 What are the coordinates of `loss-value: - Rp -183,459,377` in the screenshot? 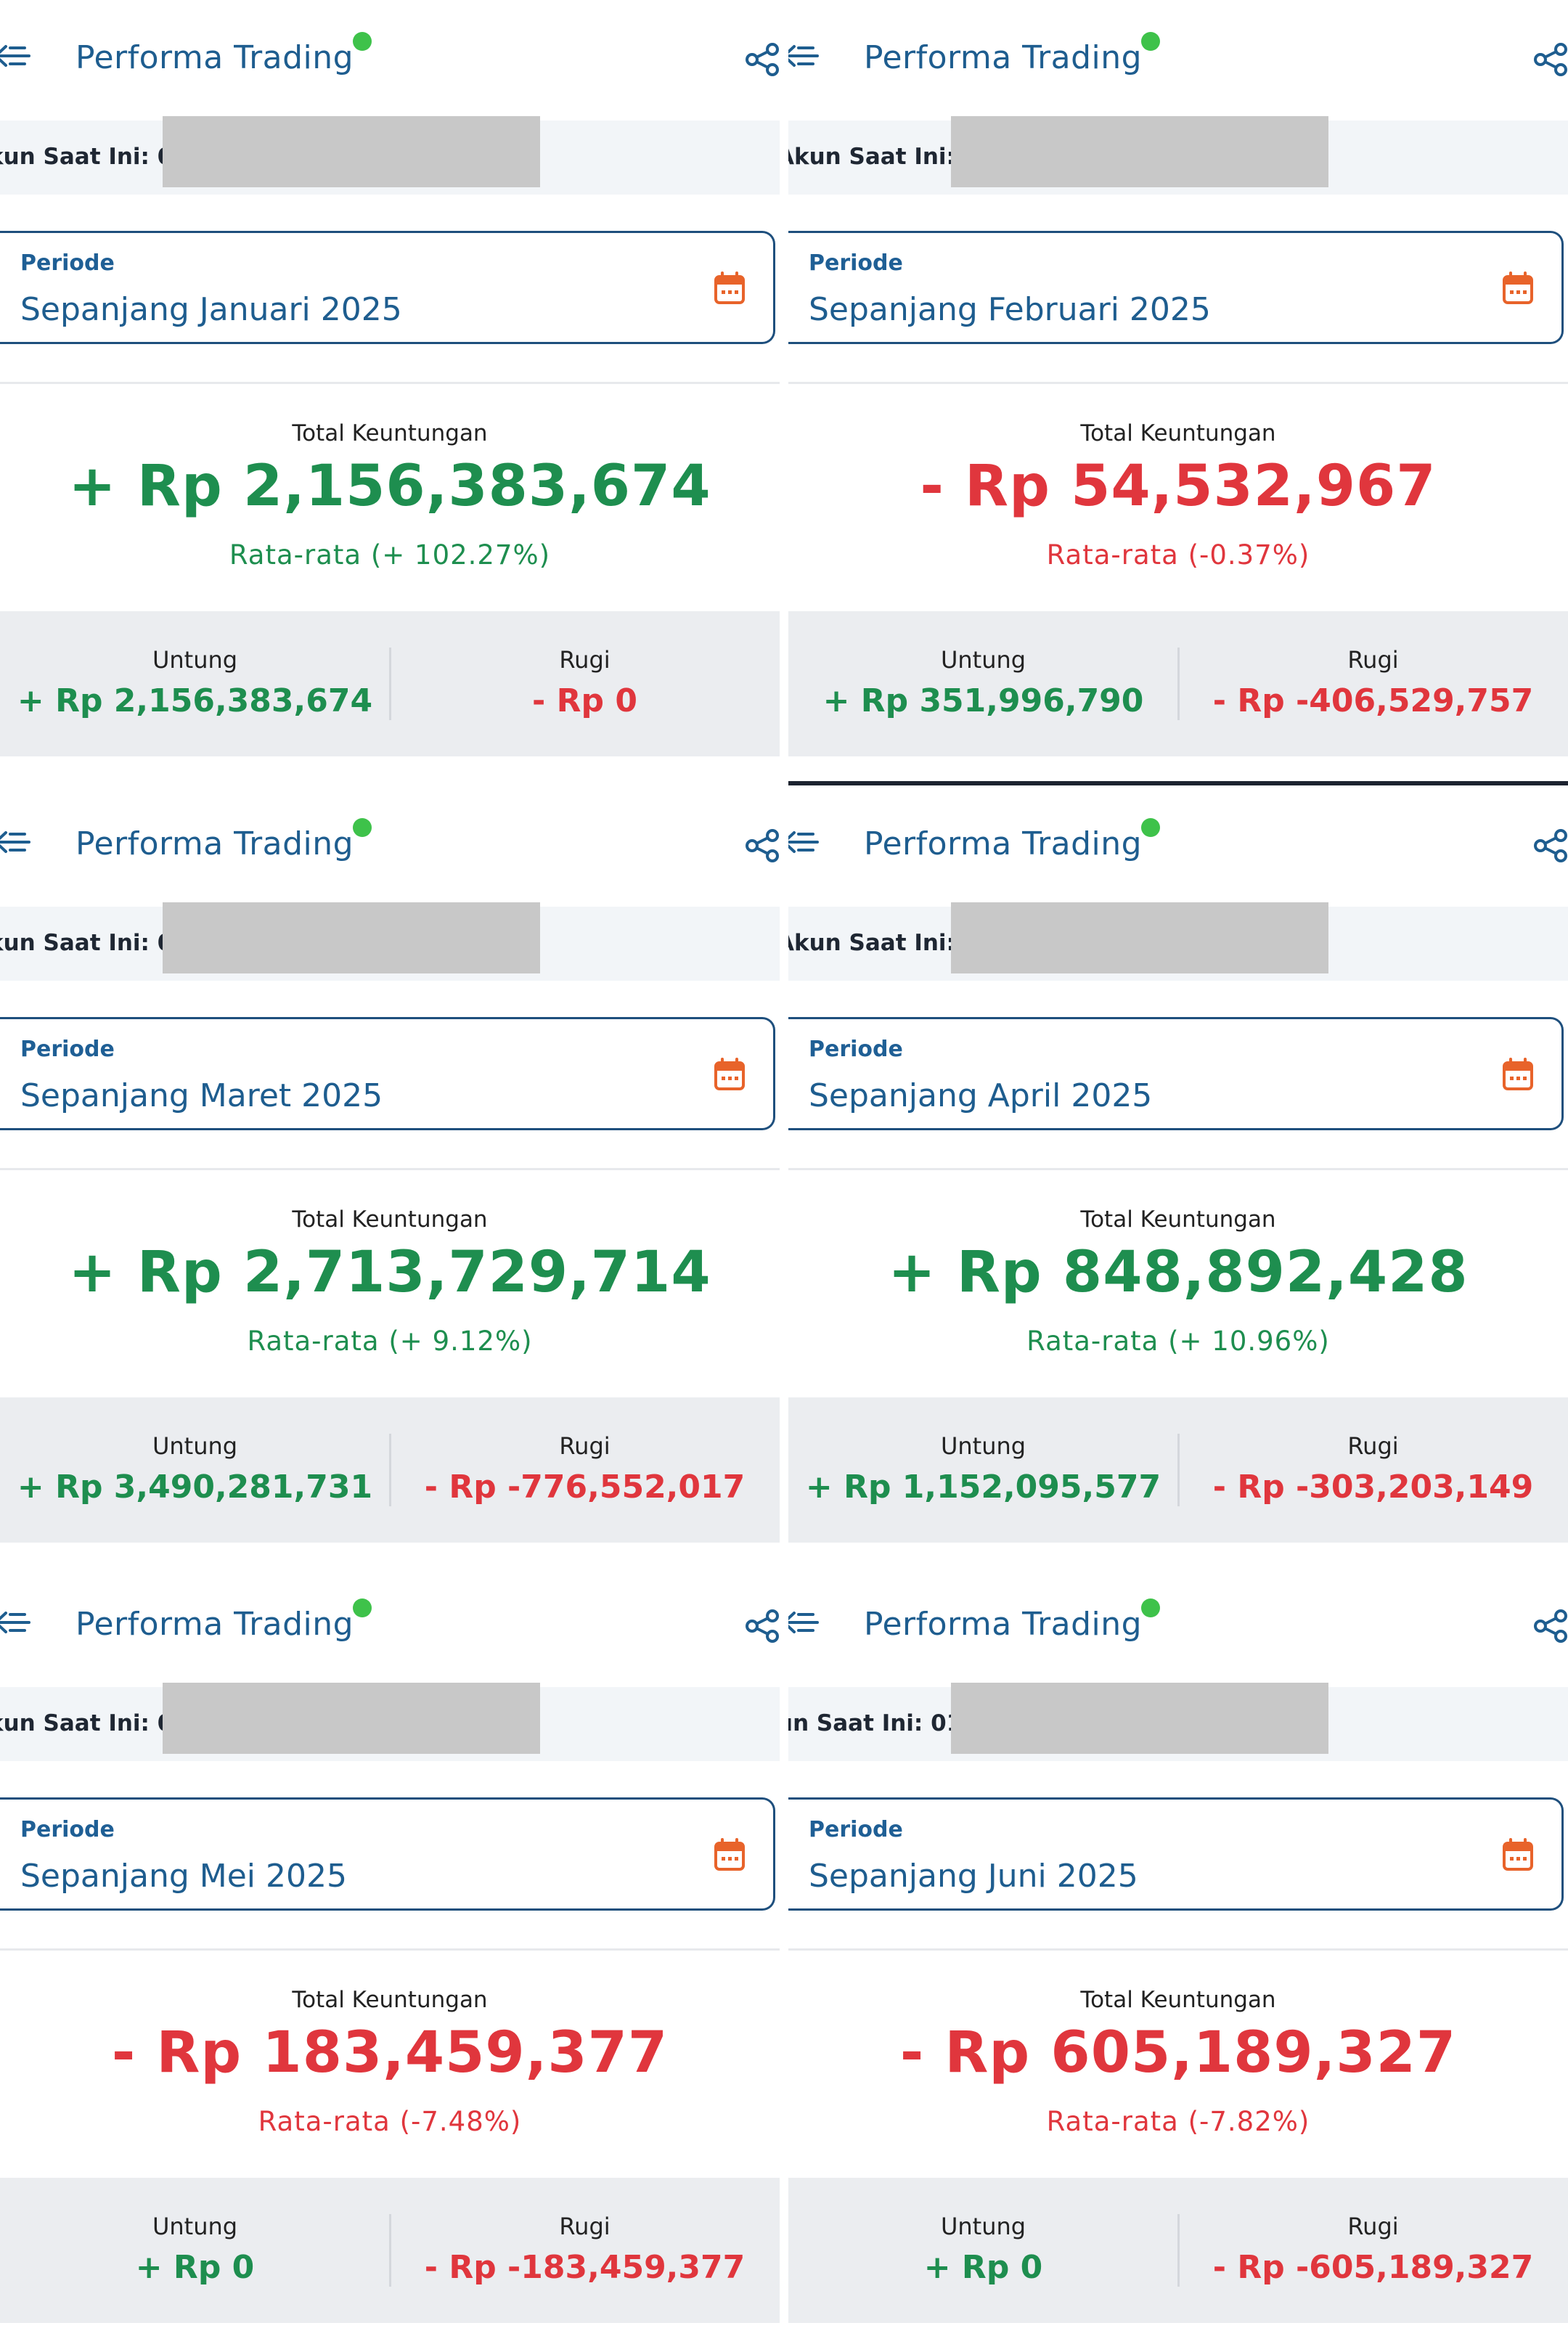 It's located at (585, 2268).